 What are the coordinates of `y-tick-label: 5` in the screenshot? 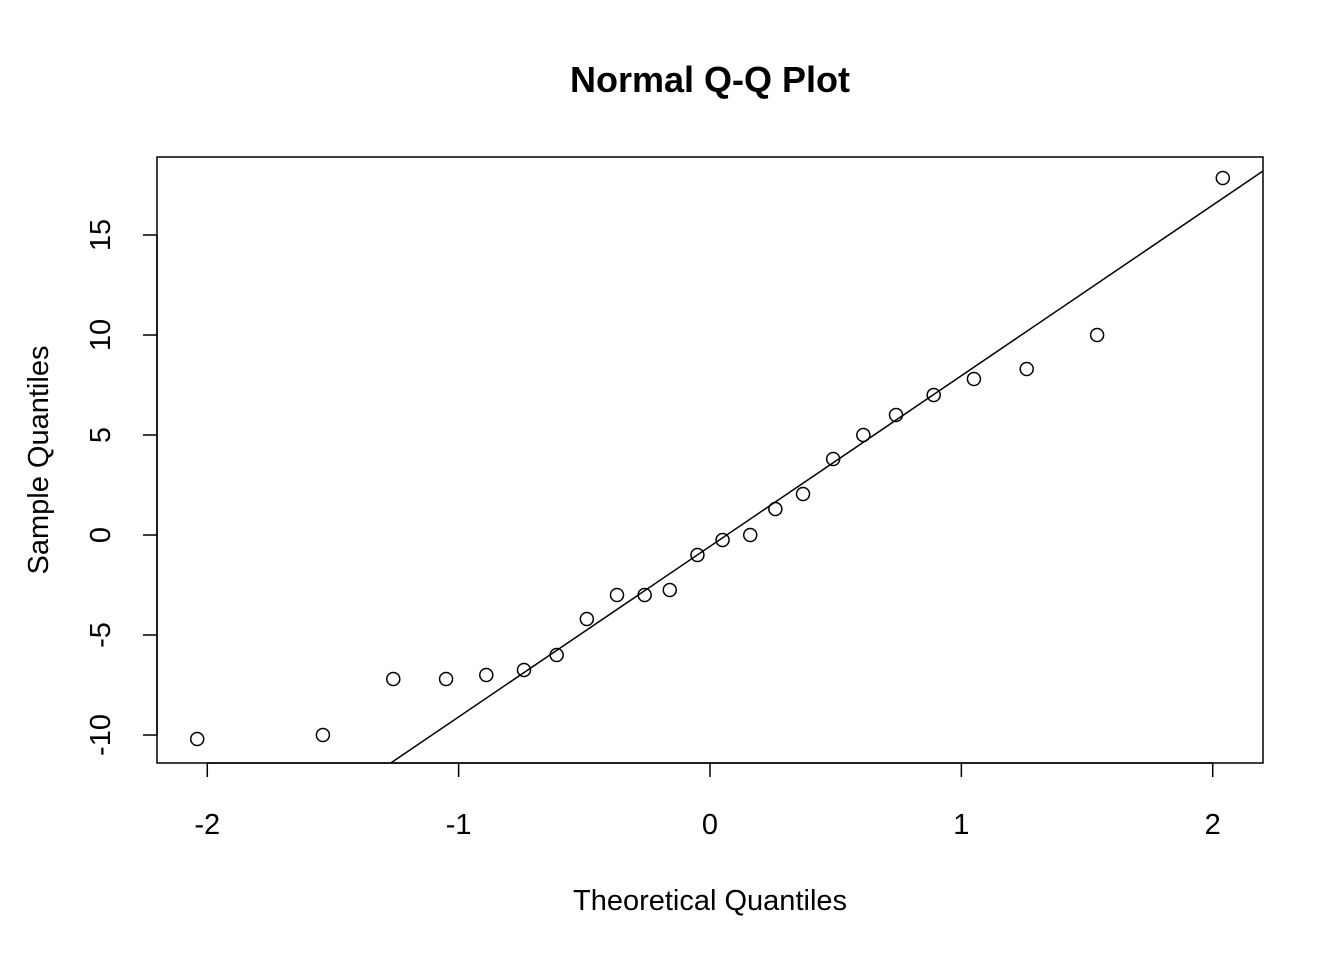 It's located at (101, 435).